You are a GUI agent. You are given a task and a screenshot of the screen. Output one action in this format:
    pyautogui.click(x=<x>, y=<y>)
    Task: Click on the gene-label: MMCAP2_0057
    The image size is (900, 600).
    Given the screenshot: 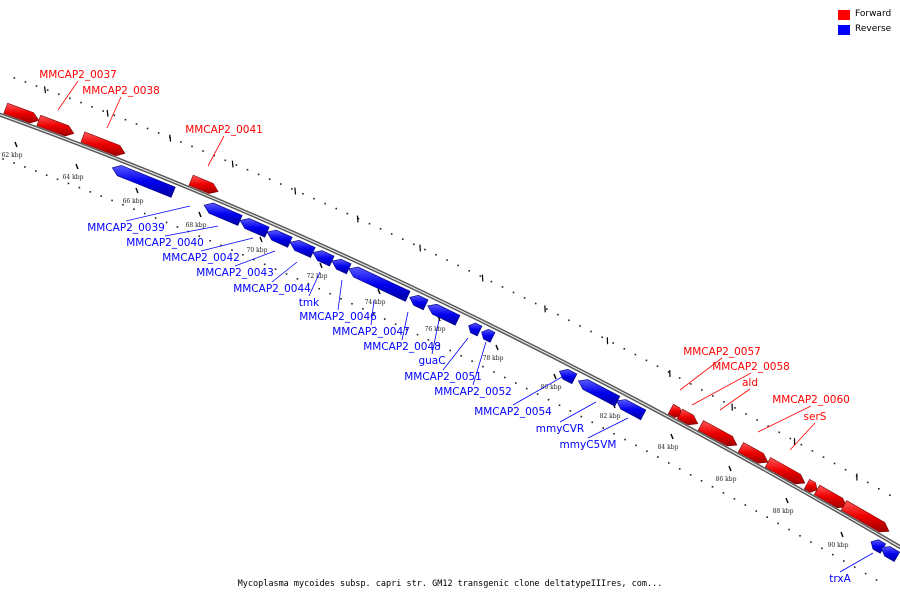 What is the action you would take?
    pyautogui.click(x=722, y=352)
    